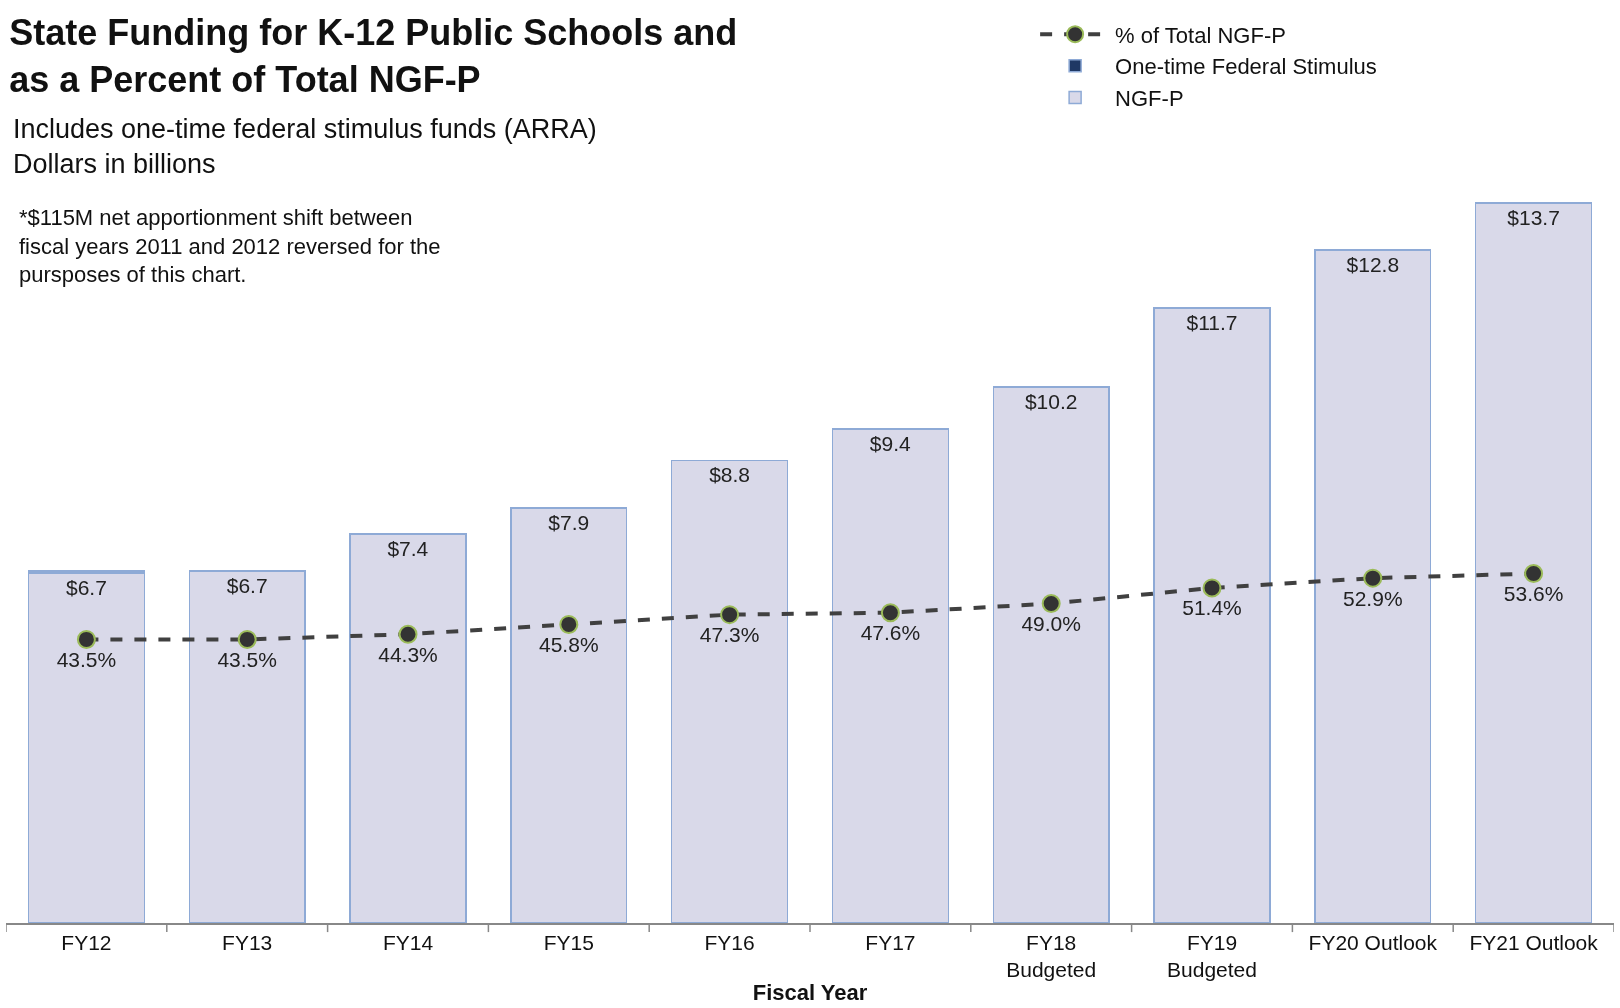 The height and width of the screenshot is (1008, 1620). Describe the element at coordinates (1212, 608) in the screenshot. I see `data-label: 51.4%` at that location.